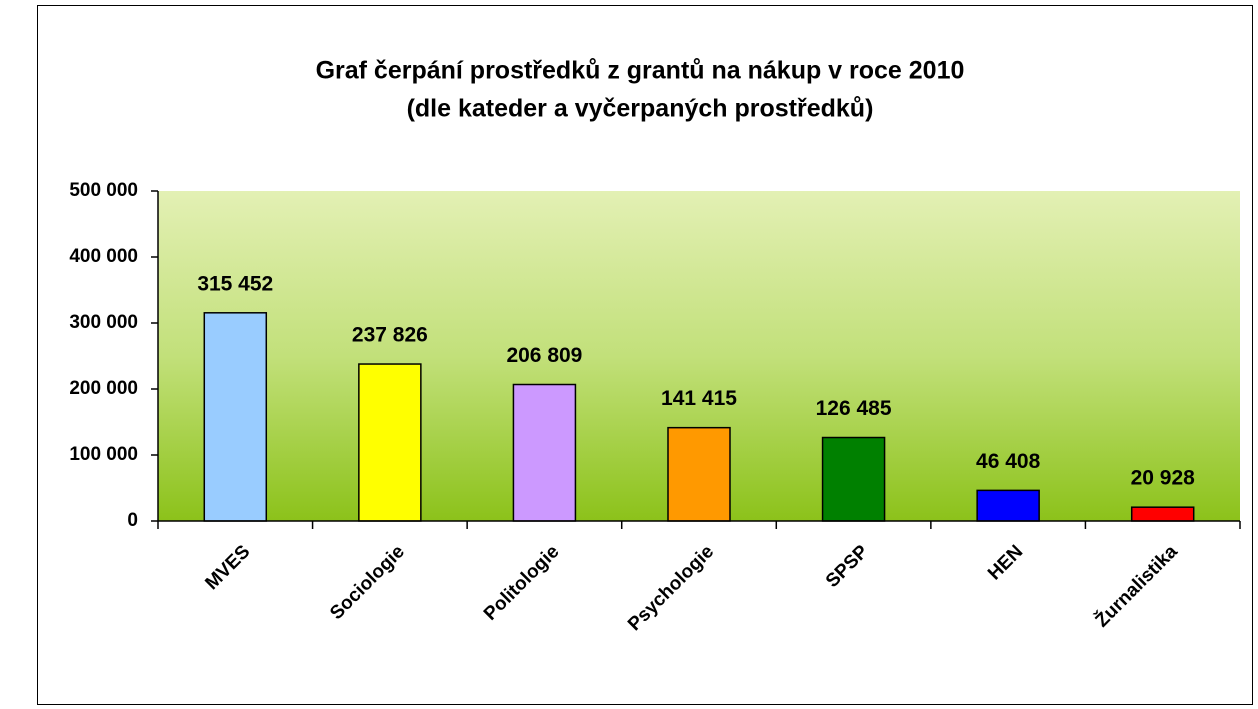  What do you see at coordinates (1163, 478) in the screenshot?
I see `data-label: 20 928` at bounding box center [1163, 478].